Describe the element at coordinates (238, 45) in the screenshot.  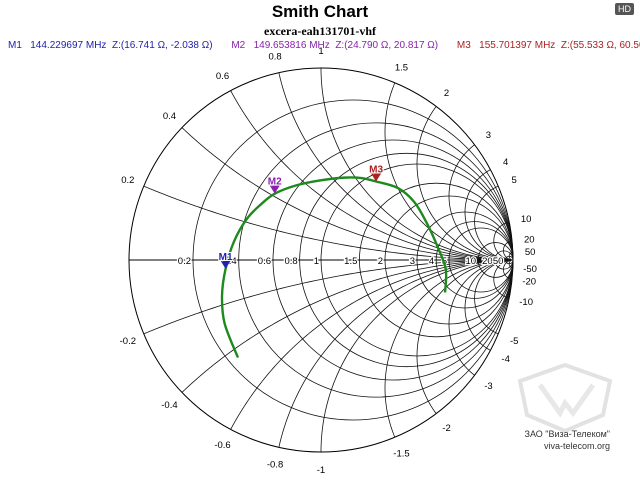
I see `marker-m2-name: M2` at that location.